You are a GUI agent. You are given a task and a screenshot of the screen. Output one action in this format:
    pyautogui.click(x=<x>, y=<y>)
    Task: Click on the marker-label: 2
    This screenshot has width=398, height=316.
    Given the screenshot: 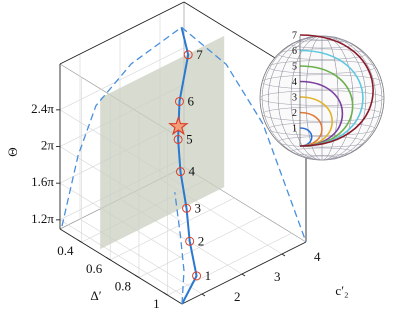 What is the action you would take?
    pyautogui.click(x=201, y=240)
    